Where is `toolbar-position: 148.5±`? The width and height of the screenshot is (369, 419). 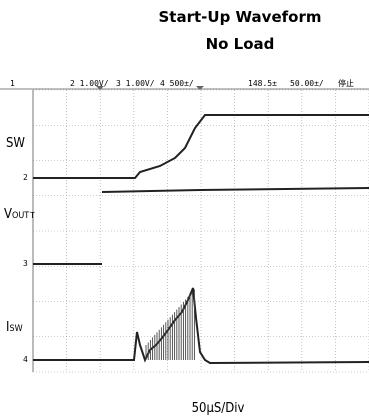
toolbar-position: 148.5± is located at coordinates (262, 83).